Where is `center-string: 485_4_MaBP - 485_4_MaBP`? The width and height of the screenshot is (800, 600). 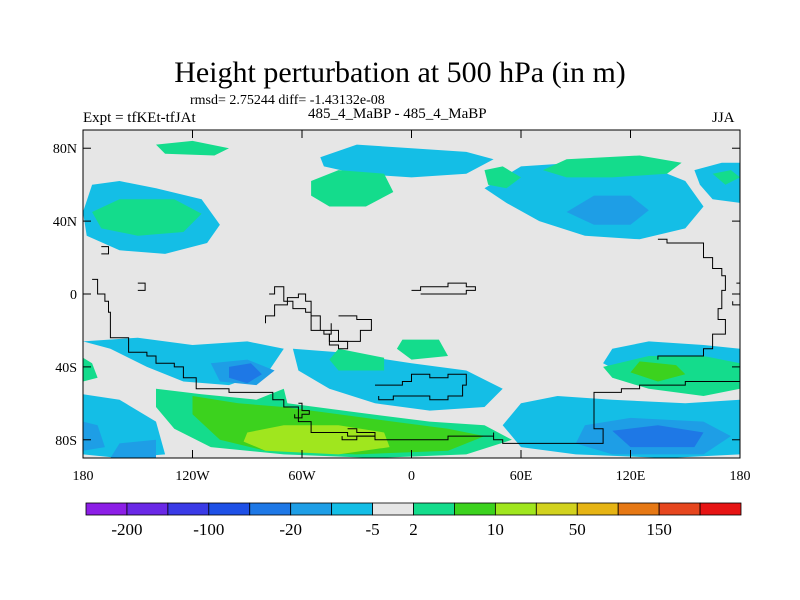
center-string: 485_4_MaBP - 485_4_MaBP is located at coordinates (397, 114).